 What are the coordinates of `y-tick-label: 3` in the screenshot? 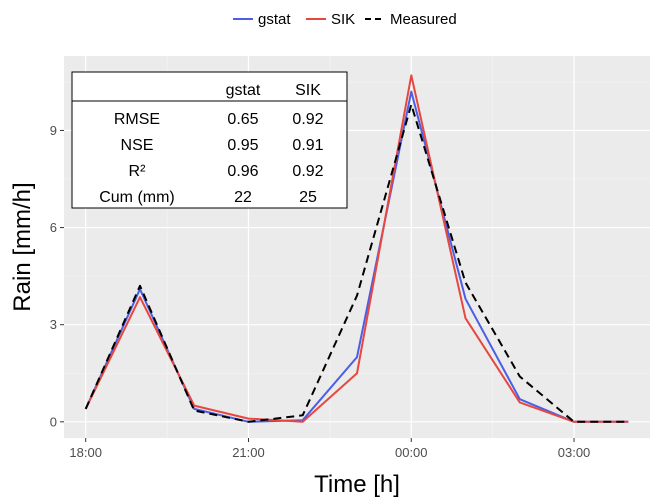 It's located at (53, 324).